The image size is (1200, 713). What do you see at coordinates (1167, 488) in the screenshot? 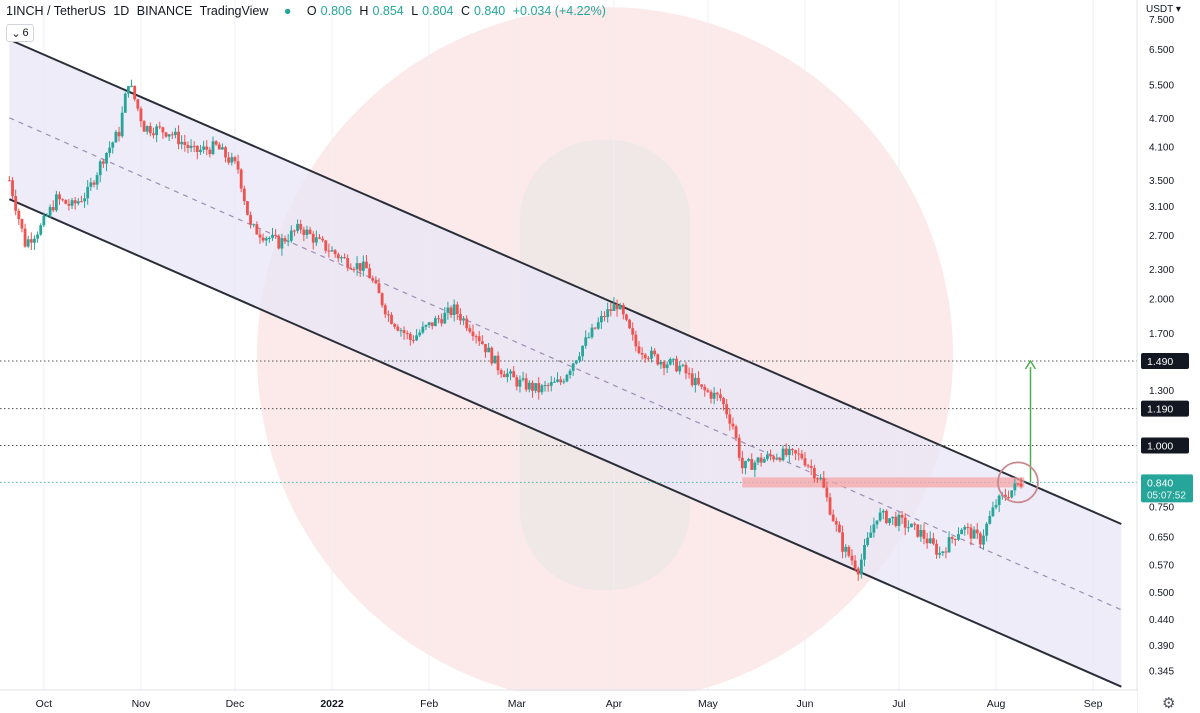
I see `last-price-tag` at bounding box center [1167, 488].